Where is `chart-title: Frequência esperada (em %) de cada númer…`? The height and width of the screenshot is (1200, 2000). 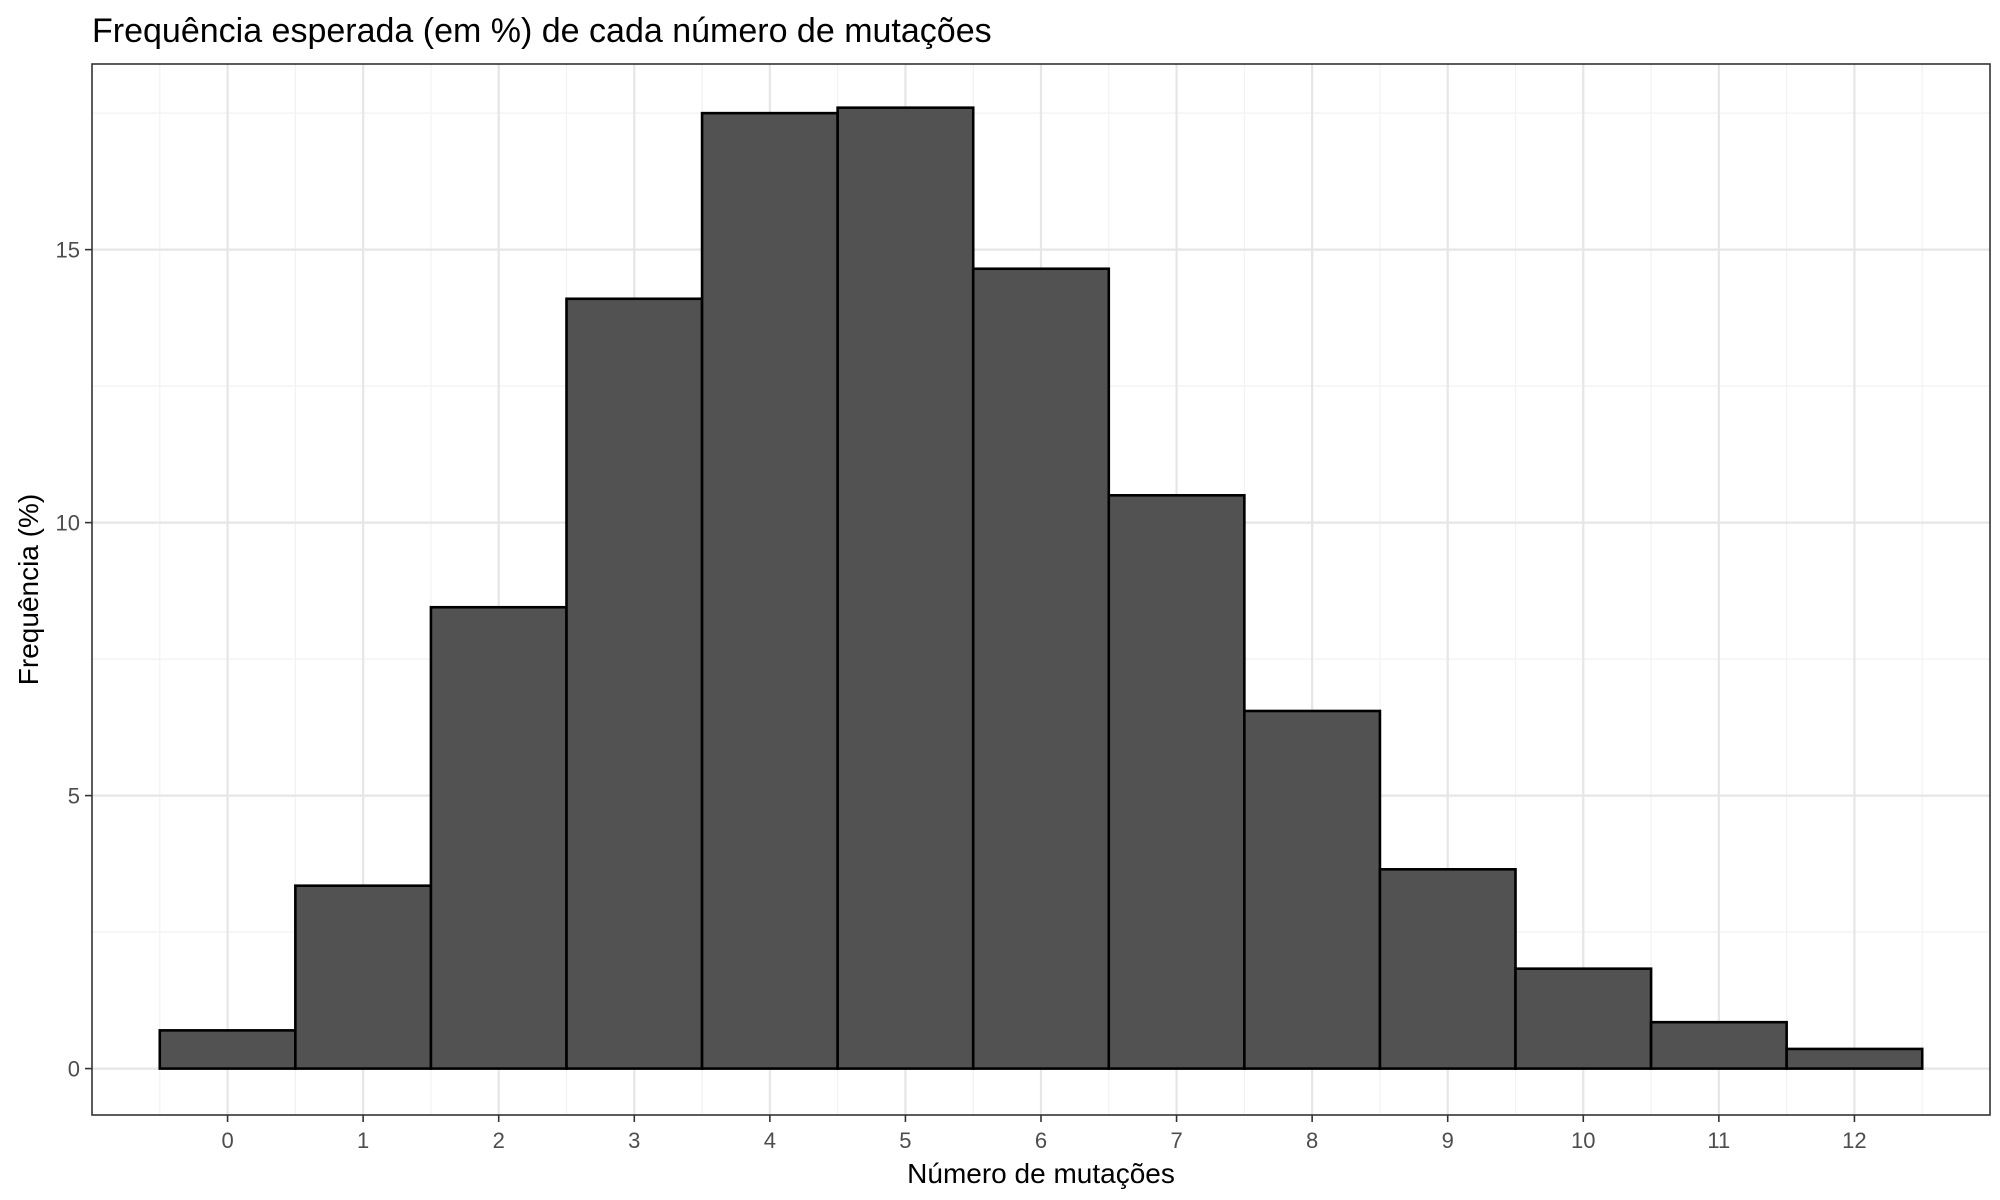 chart-title: Frequência esperada (em %) de cada númer… is located at coordinates (542, 31).